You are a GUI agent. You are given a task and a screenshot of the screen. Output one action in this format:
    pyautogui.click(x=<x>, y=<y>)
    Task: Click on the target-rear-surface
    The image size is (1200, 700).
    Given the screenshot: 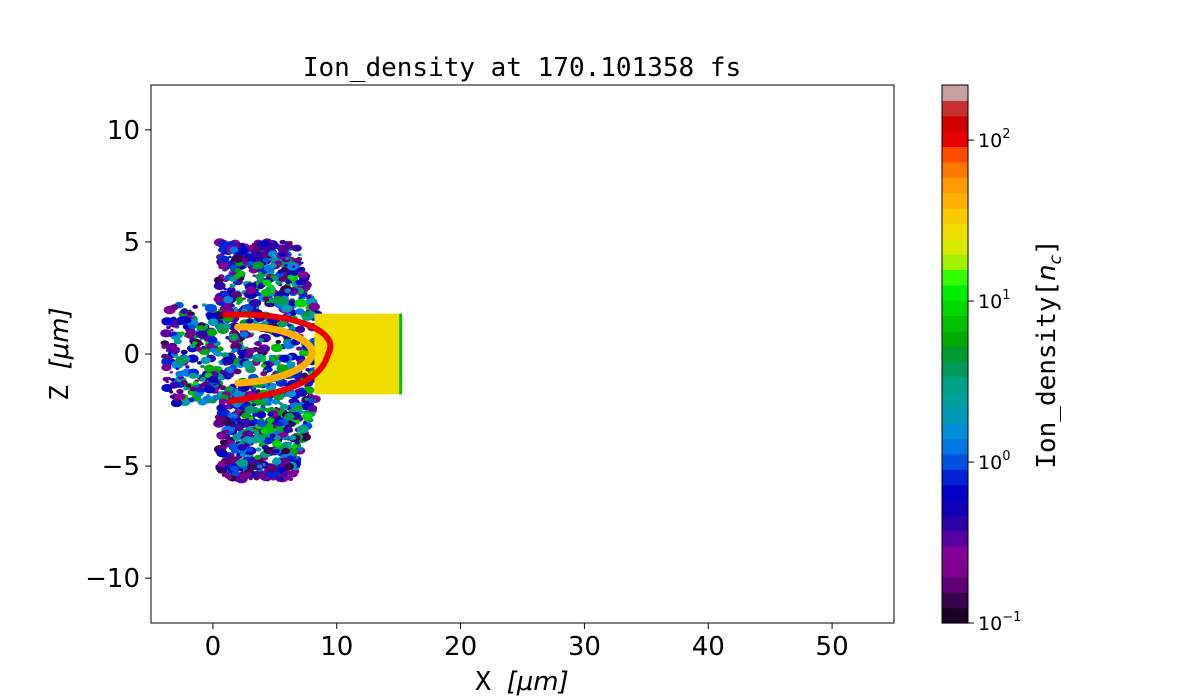 What is the action you would take?
    pyautogui.click(x=401, y=354)
    